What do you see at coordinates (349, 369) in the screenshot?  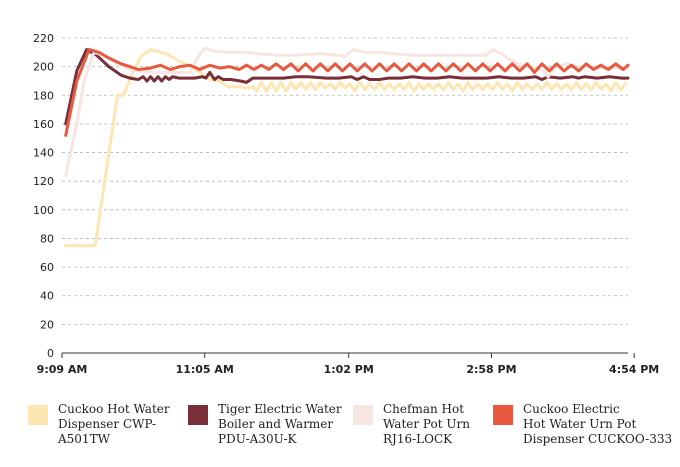 I see `x-tick-label: 1:02 PM` at bounding box center [349, 369].